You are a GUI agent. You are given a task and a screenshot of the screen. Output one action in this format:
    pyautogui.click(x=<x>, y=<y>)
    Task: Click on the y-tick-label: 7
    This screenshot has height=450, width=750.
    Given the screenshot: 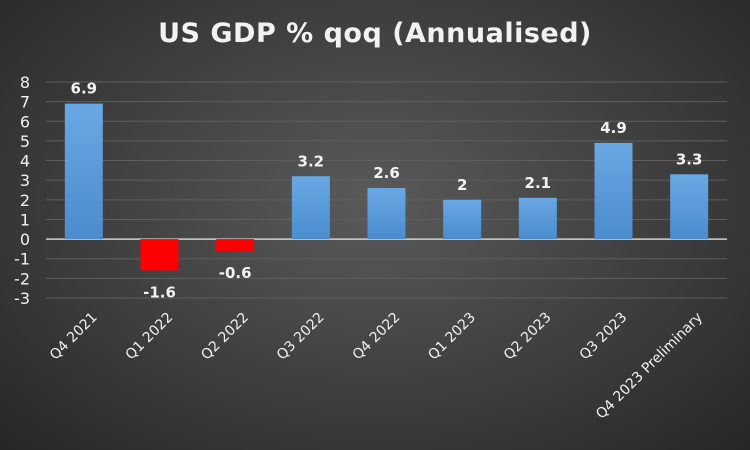 What is the action you would take?
    pyautogui.click(x=25, y=102)
    